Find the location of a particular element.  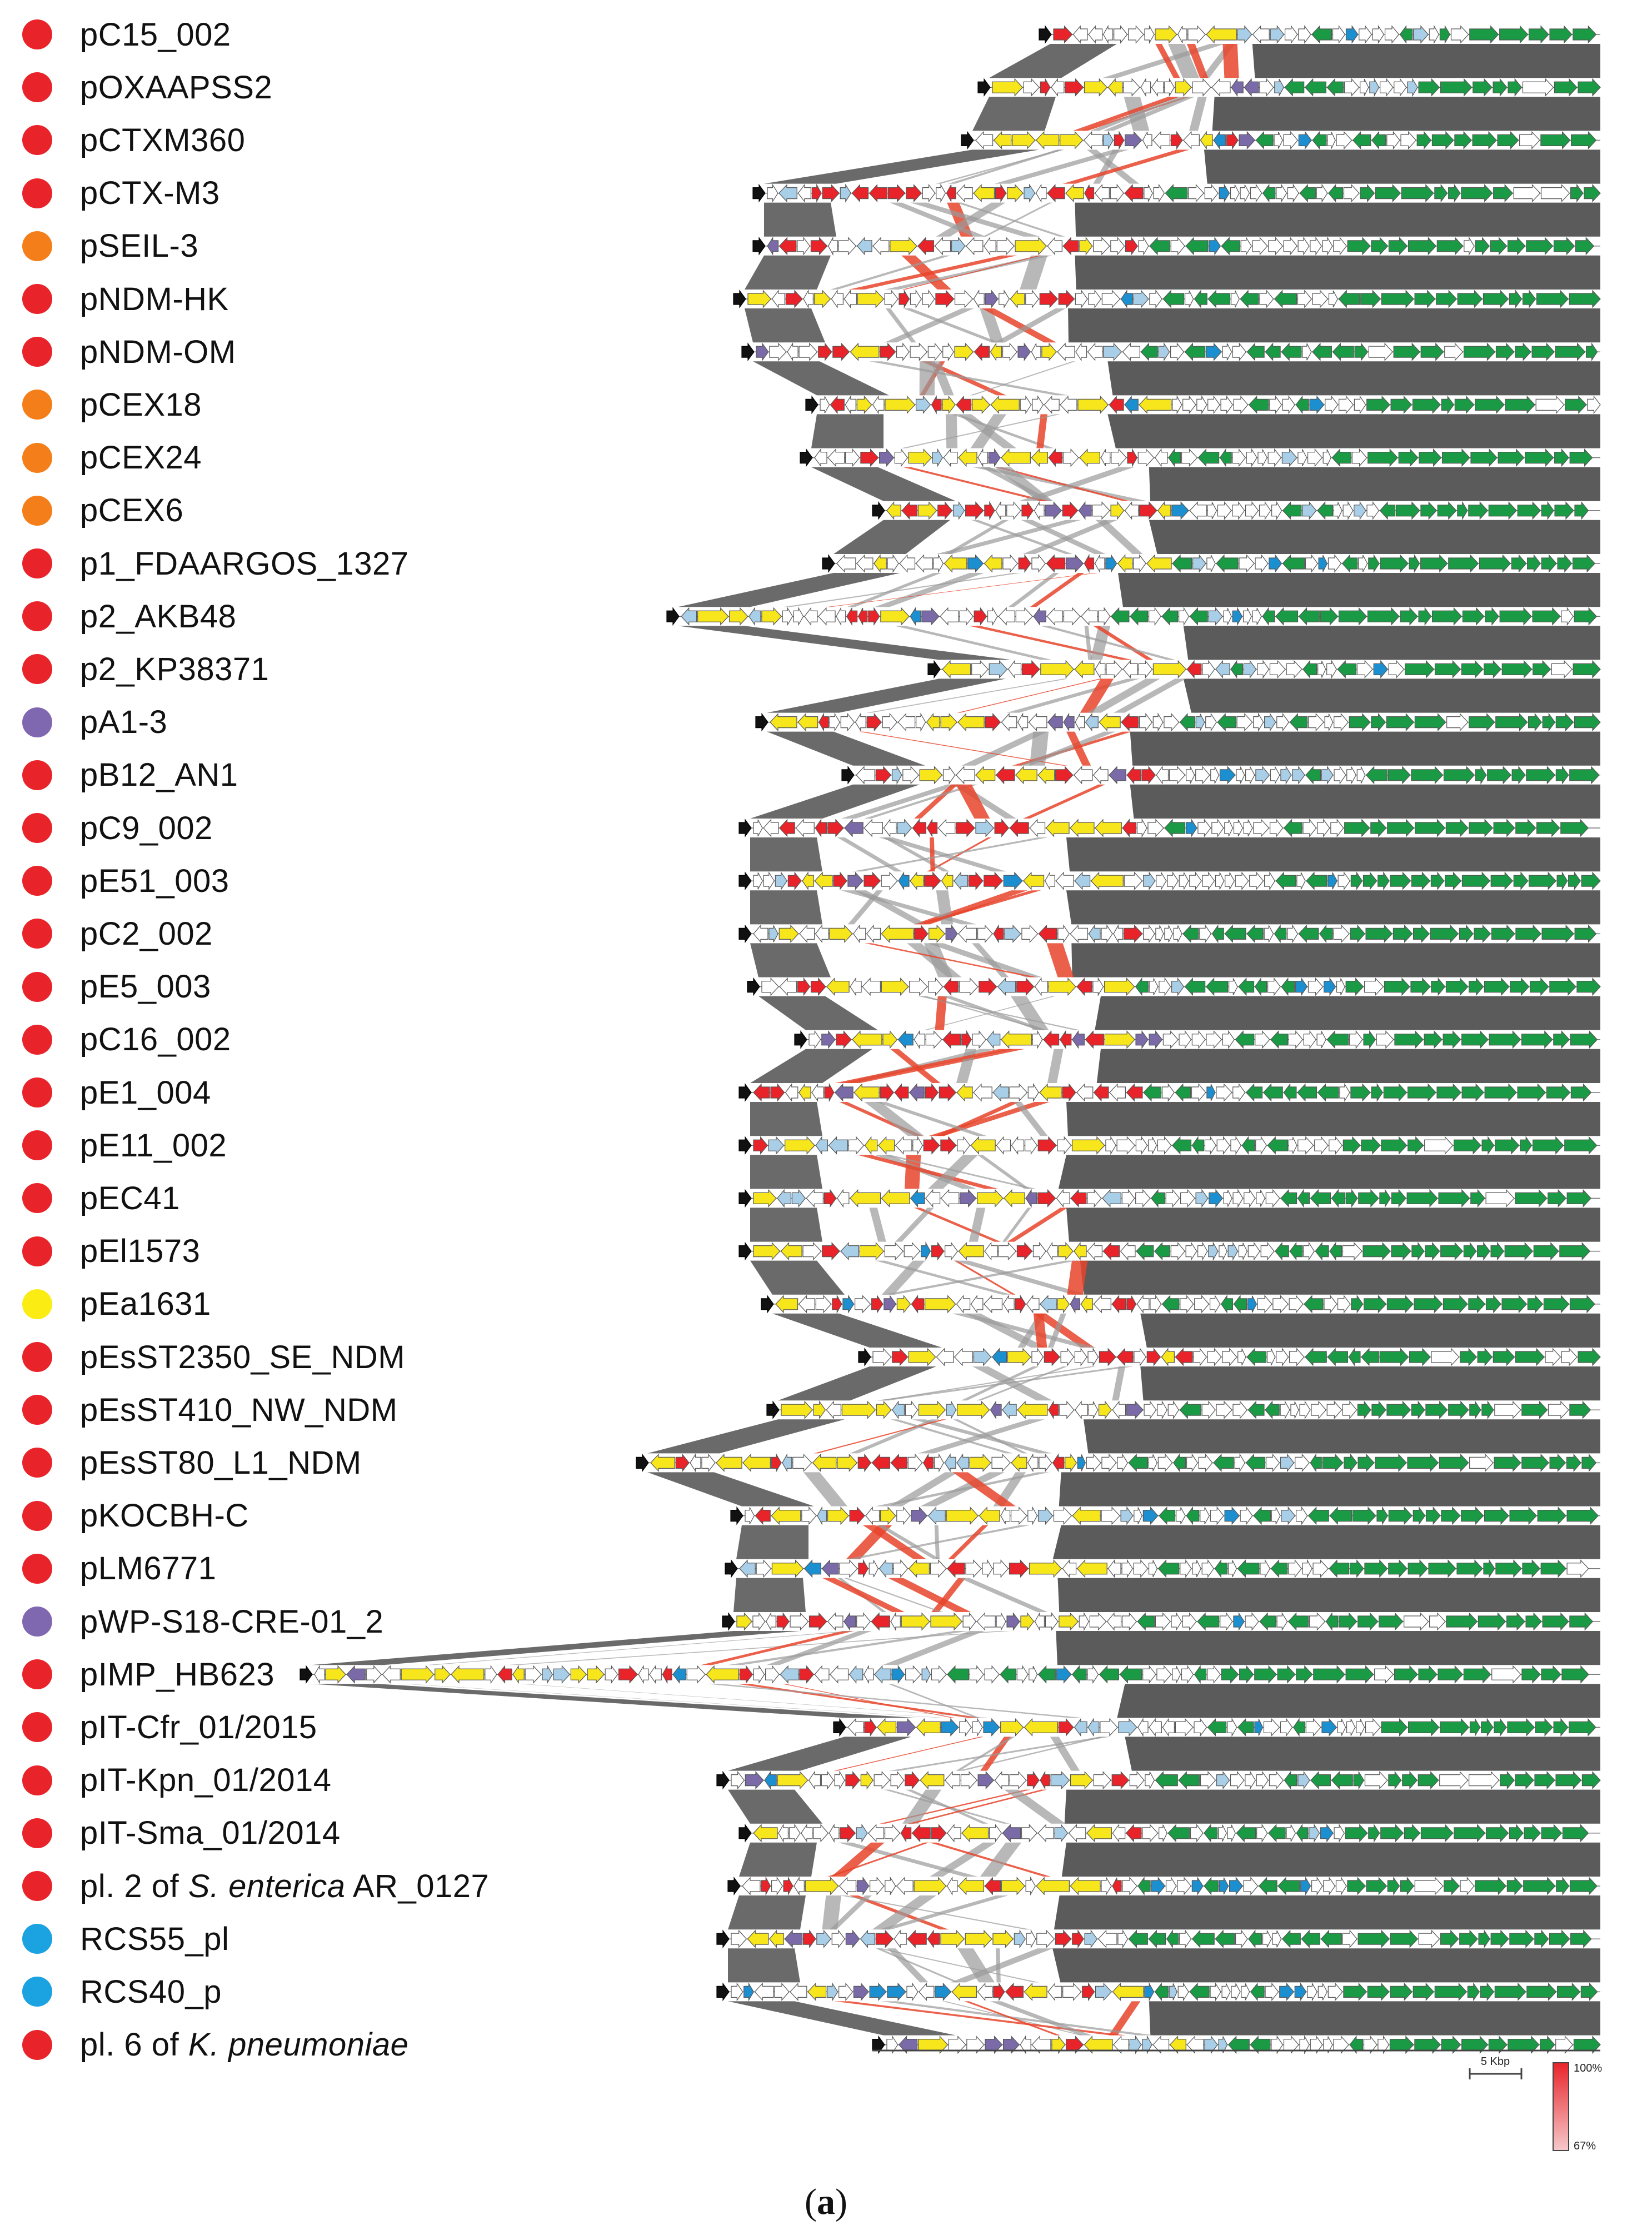

plasmid-name: p2_AKB48 is located at coordinates (158, 616).